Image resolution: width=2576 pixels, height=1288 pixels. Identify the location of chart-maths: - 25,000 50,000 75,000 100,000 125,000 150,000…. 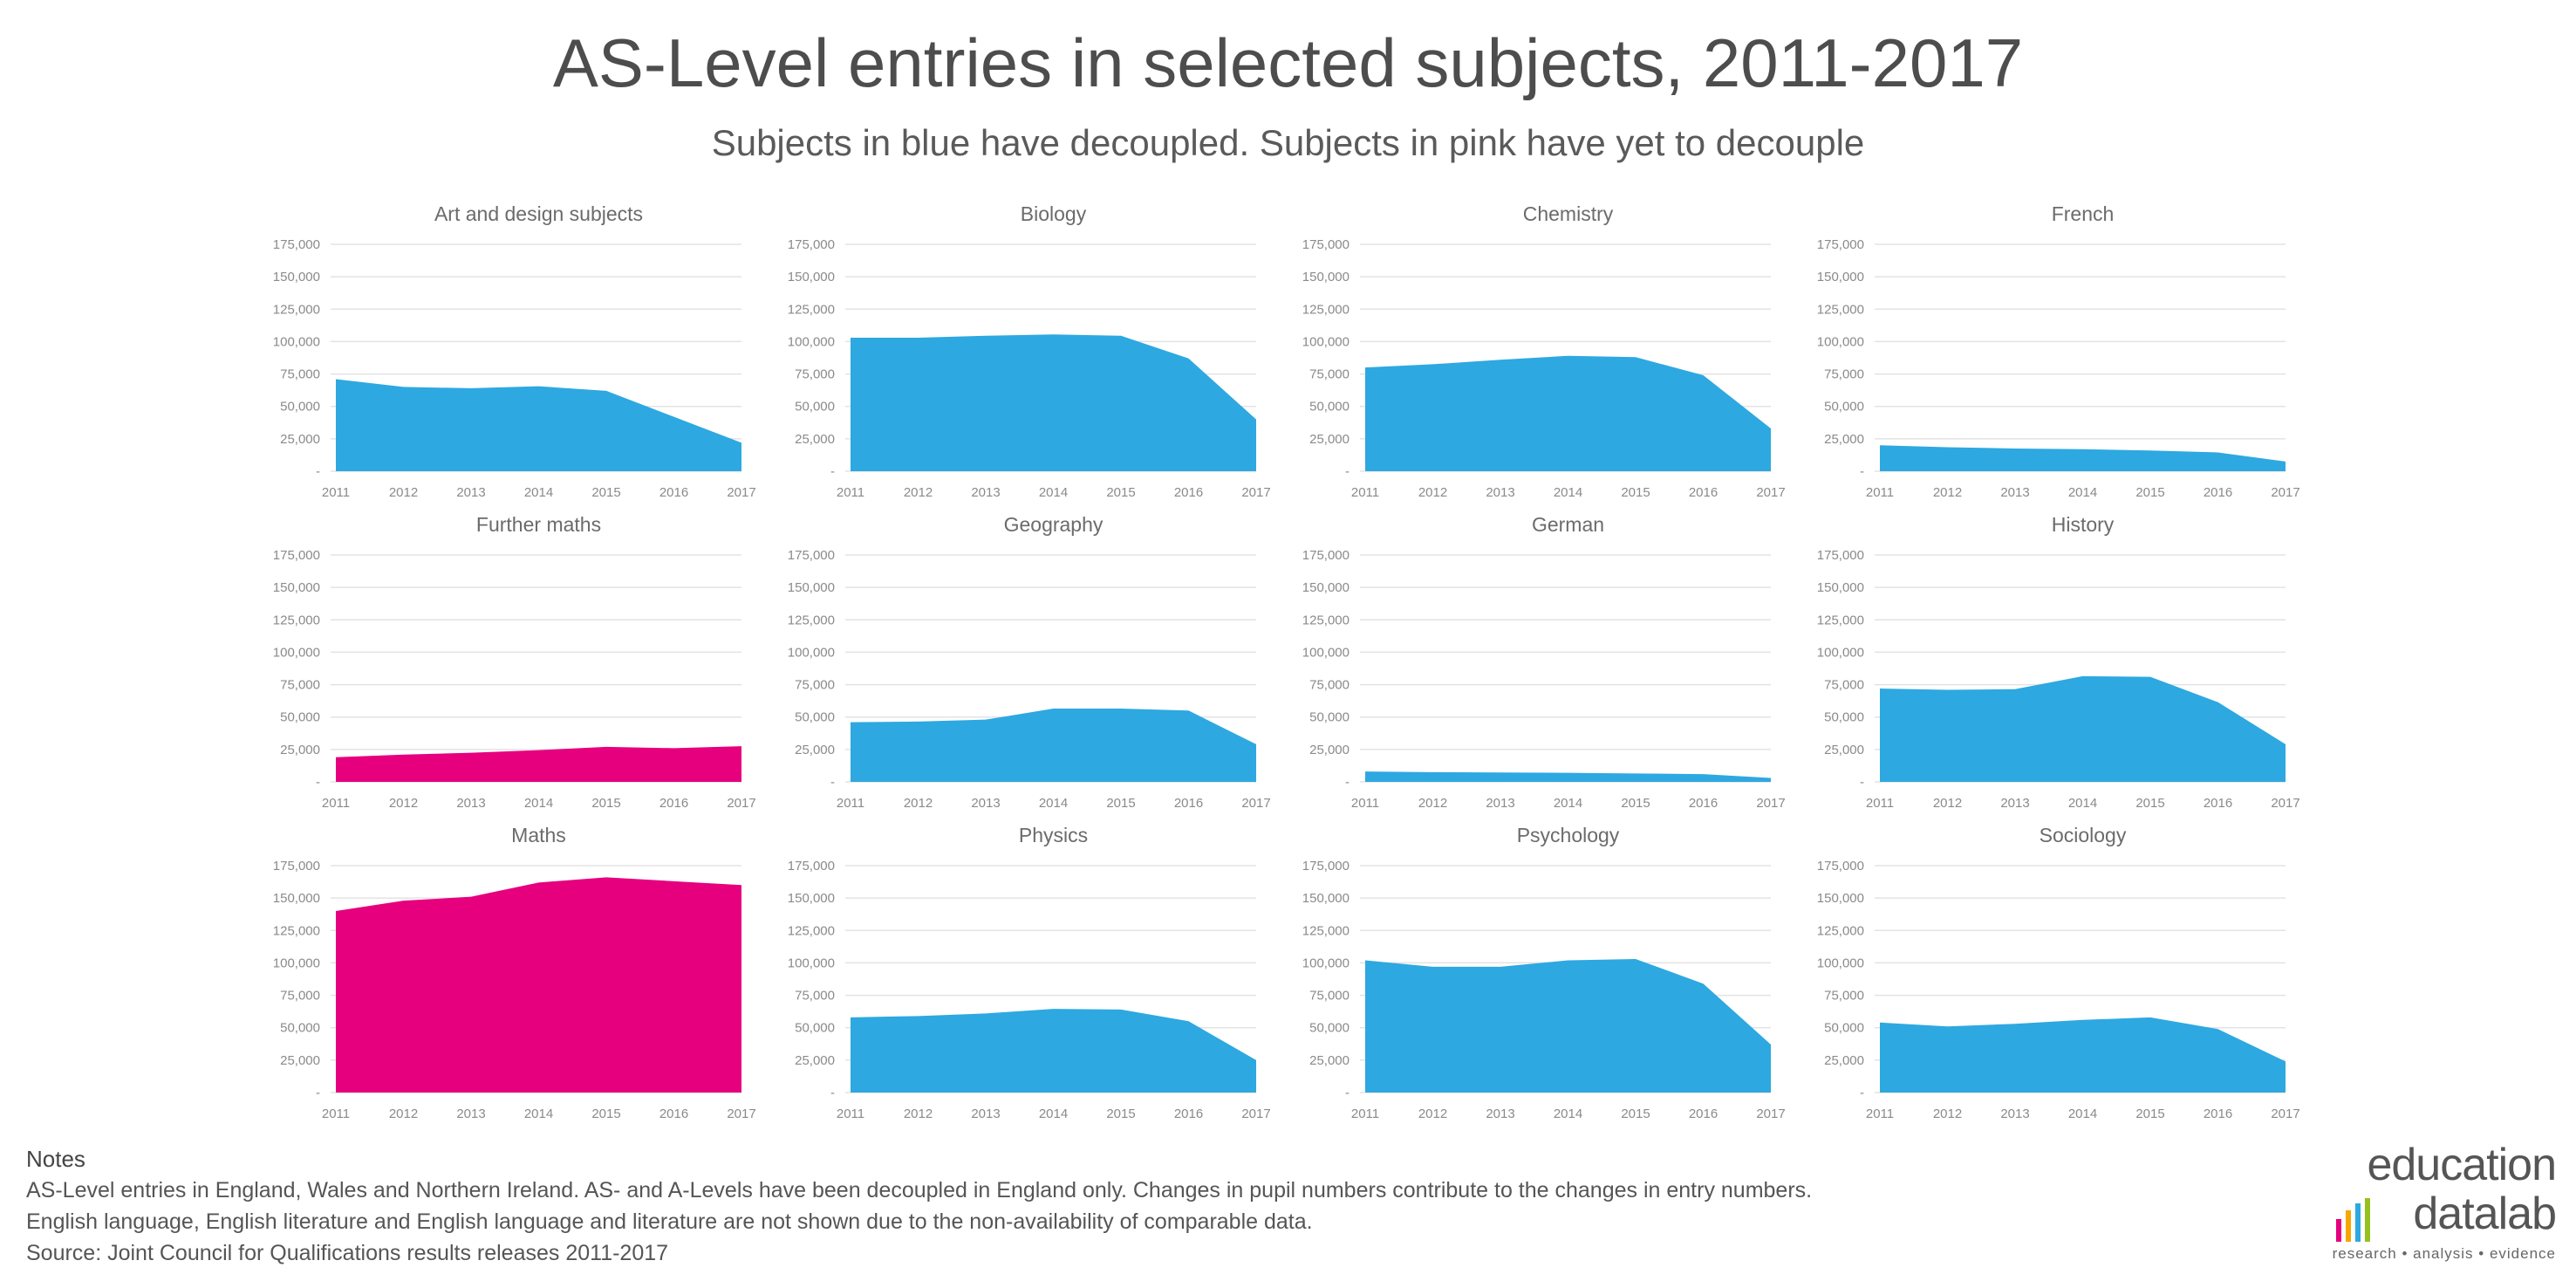
(514, 972).